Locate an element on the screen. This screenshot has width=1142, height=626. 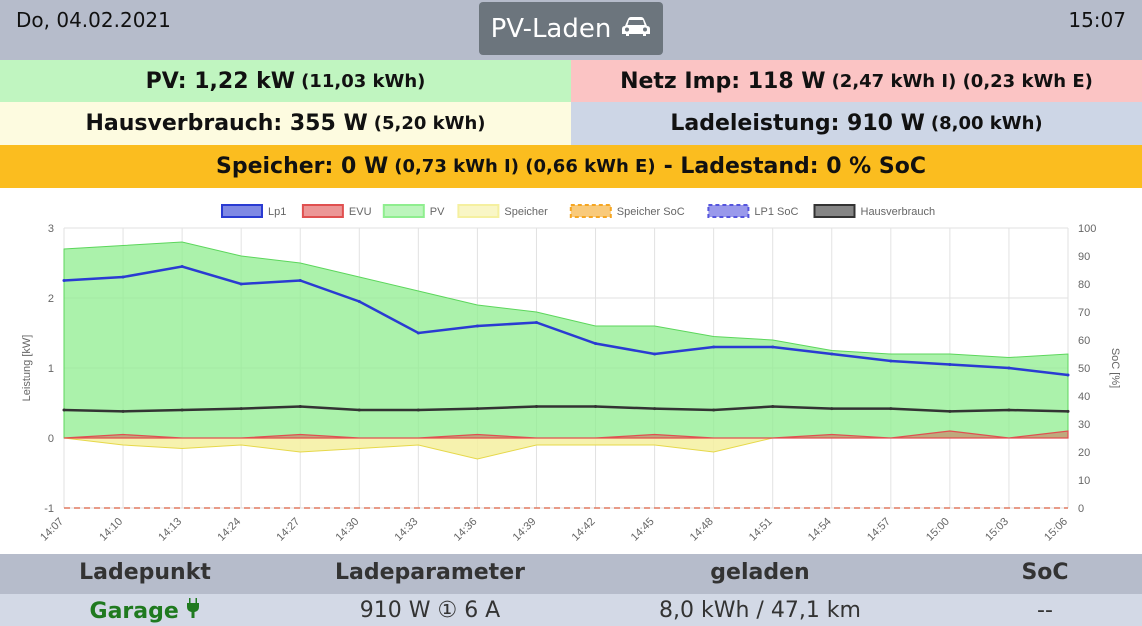
legend-item: PV is located at coordinates (437, 212).